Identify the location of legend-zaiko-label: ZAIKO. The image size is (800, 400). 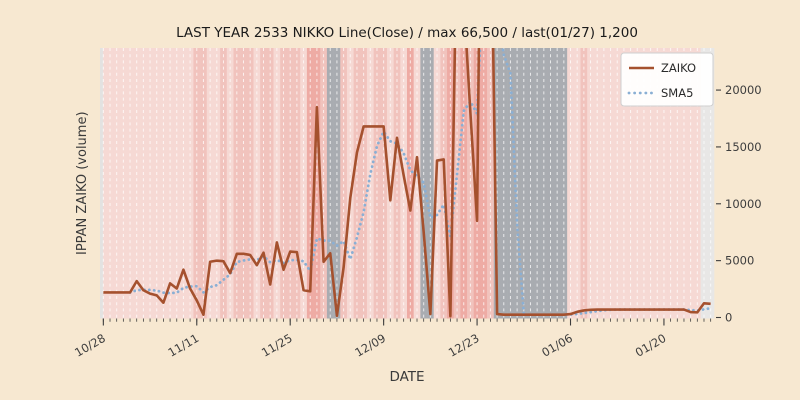
(678, 68).